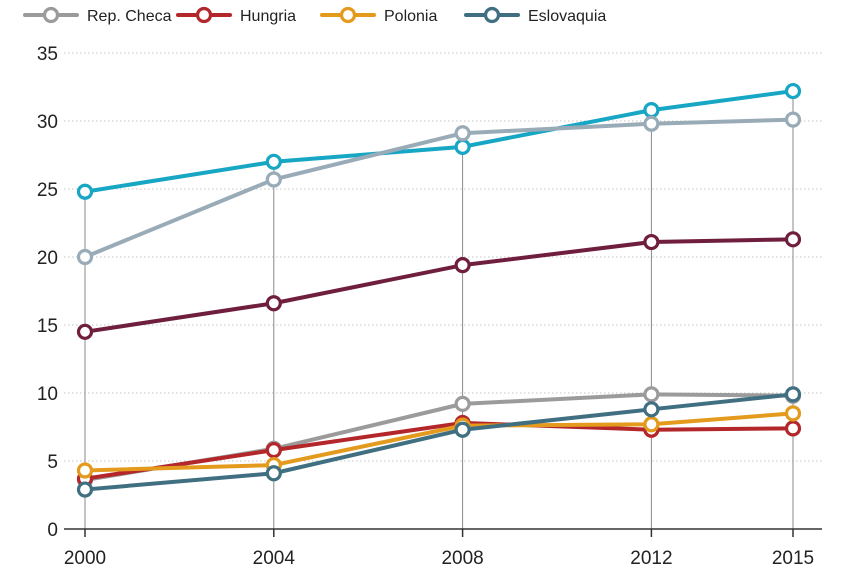  I want to click on legend-item: Eslovaquia, so click(535, 15).